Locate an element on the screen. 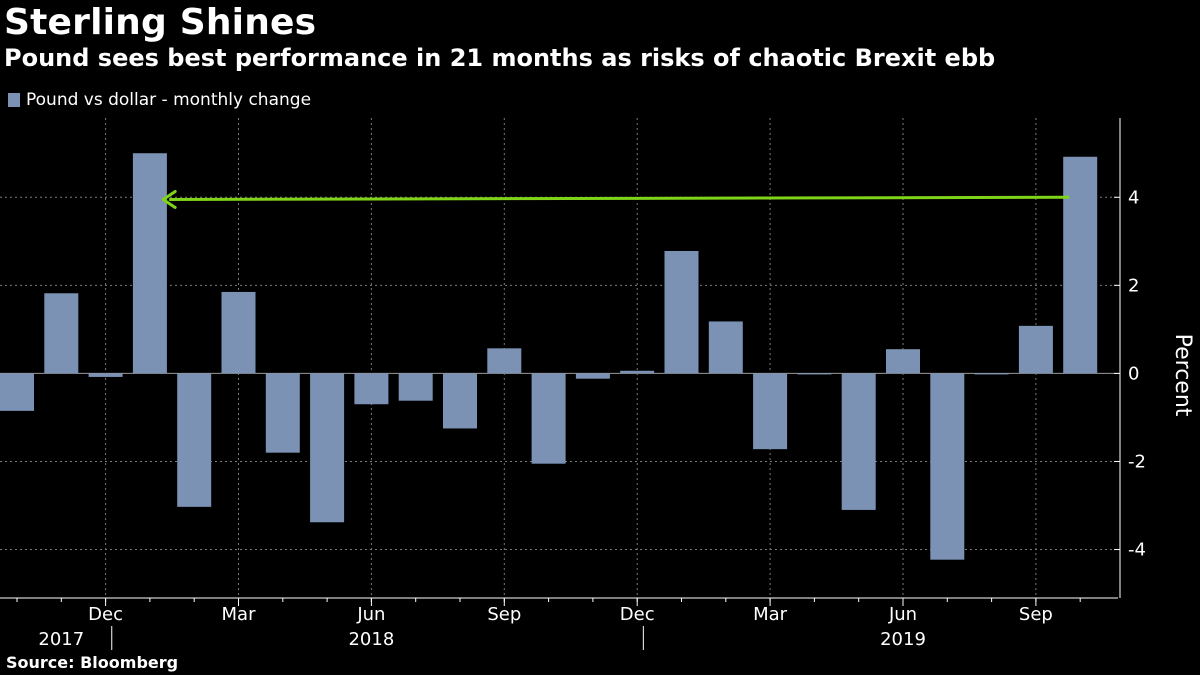 Image resolution: width=1200 pixels, height=675 pixels. bar-dec-2018 is located at coordinates (637, 372).